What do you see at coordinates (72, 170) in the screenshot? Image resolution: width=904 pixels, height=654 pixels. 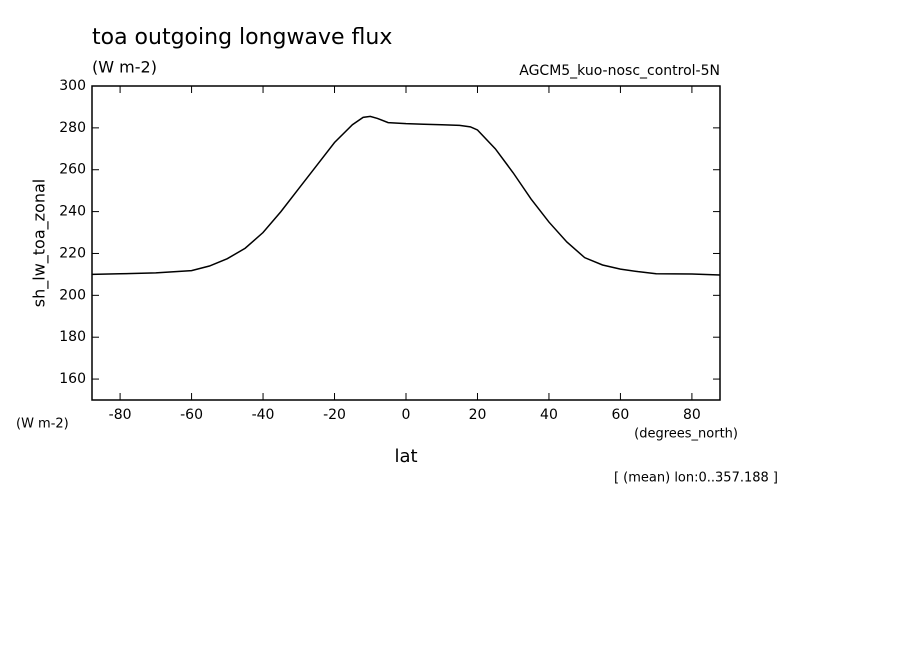 I see `y-tick-label: 260` at bounding box center [72, 170].